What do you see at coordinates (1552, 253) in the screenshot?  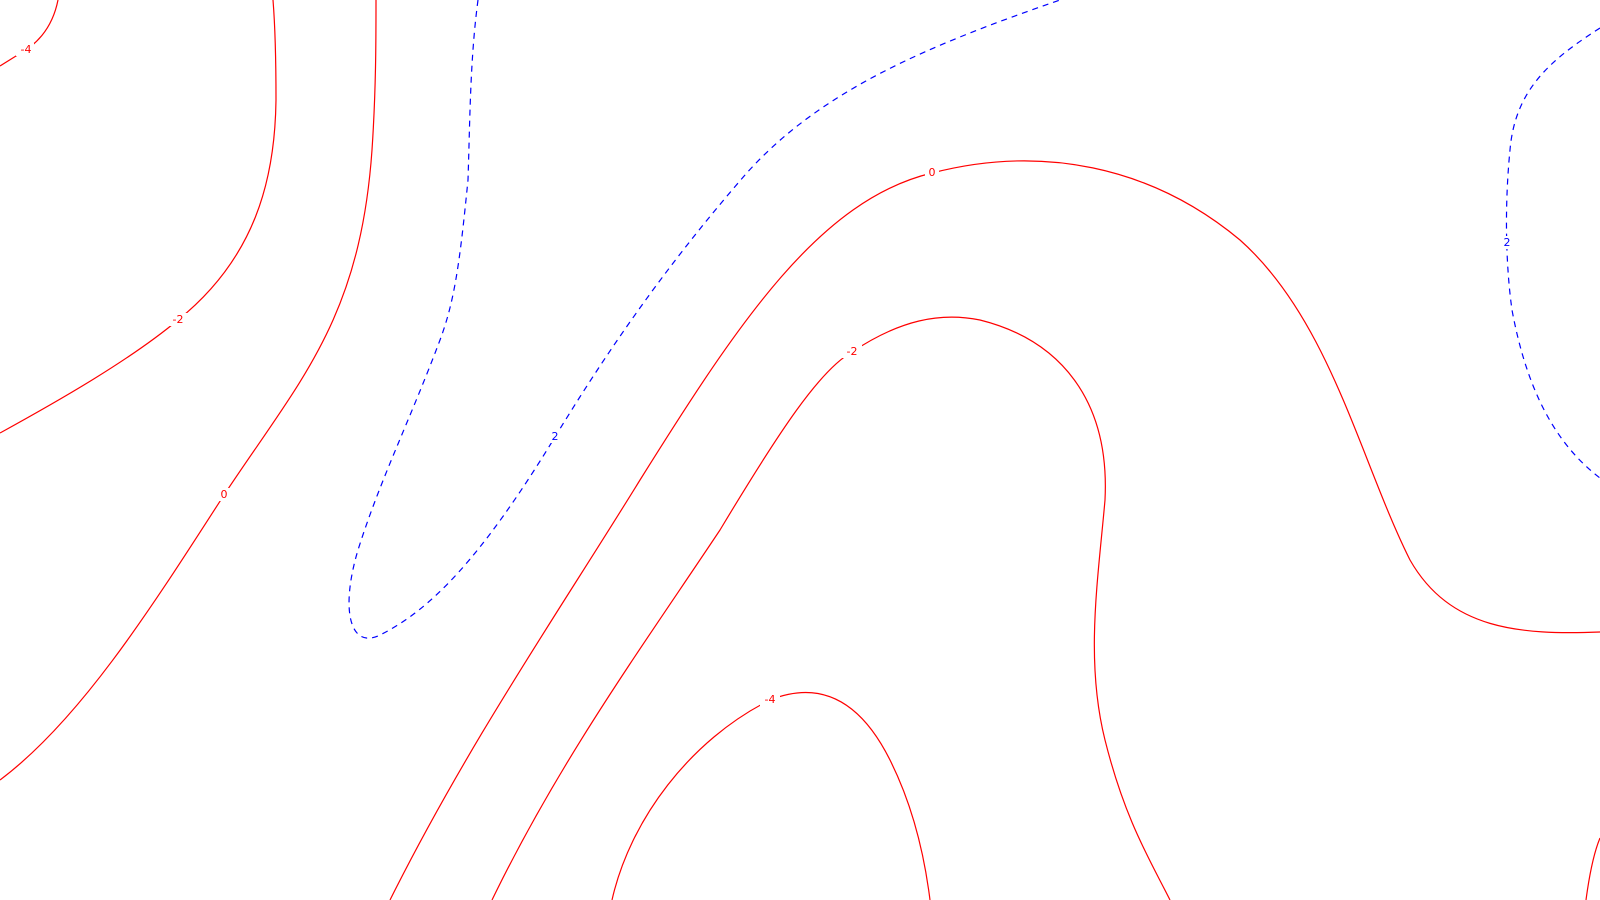 I see `contour-line-pos2-right` at bounding box center [1552, 253].